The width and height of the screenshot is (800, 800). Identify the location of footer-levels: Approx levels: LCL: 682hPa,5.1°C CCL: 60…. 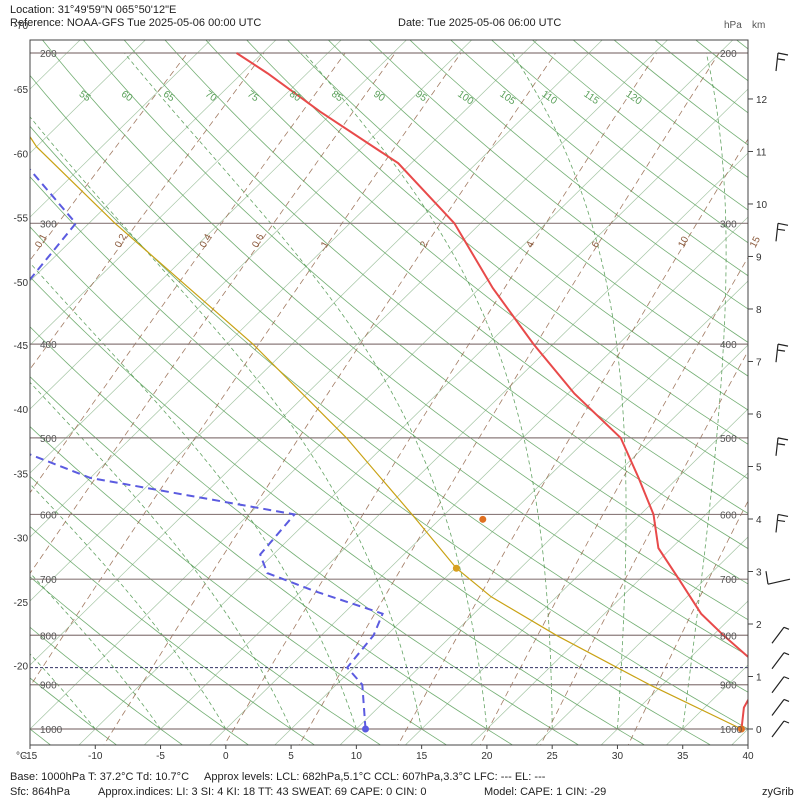
(375, 777).